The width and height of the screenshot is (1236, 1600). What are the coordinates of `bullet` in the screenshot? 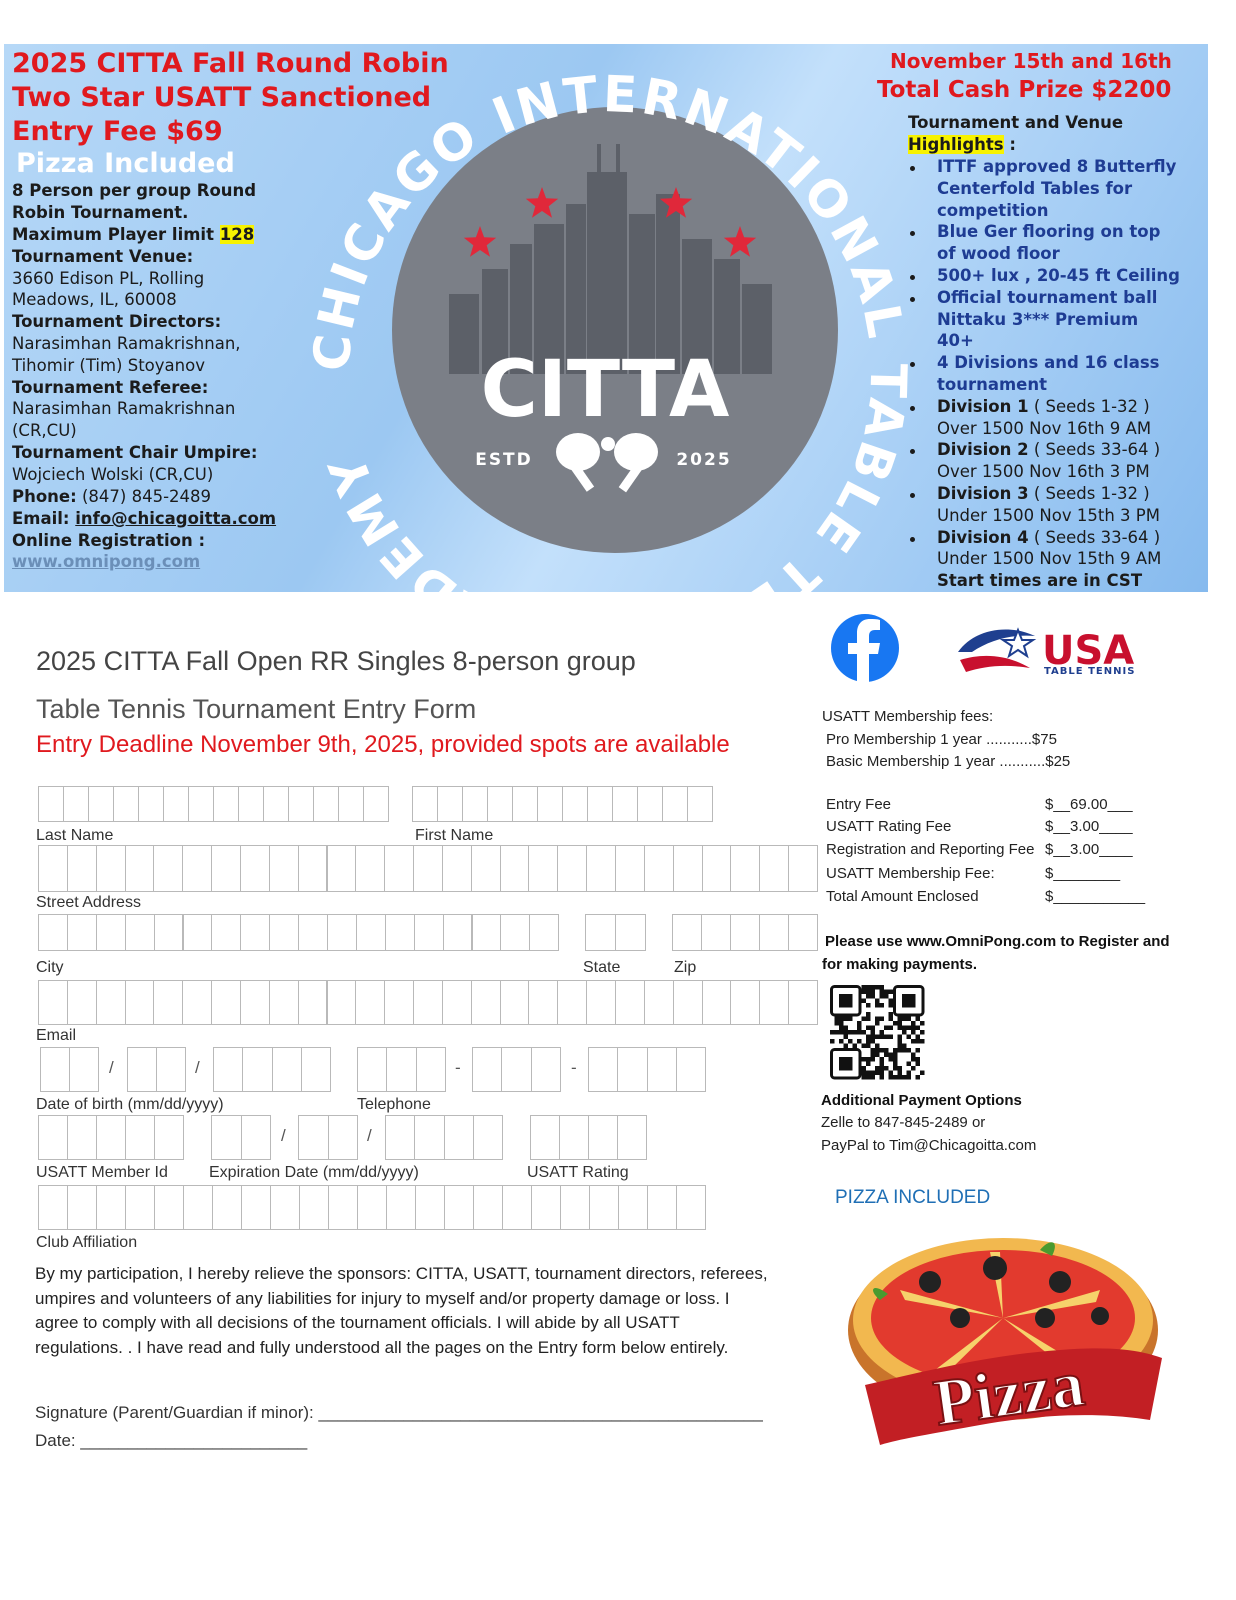 It's located at (912, 408).